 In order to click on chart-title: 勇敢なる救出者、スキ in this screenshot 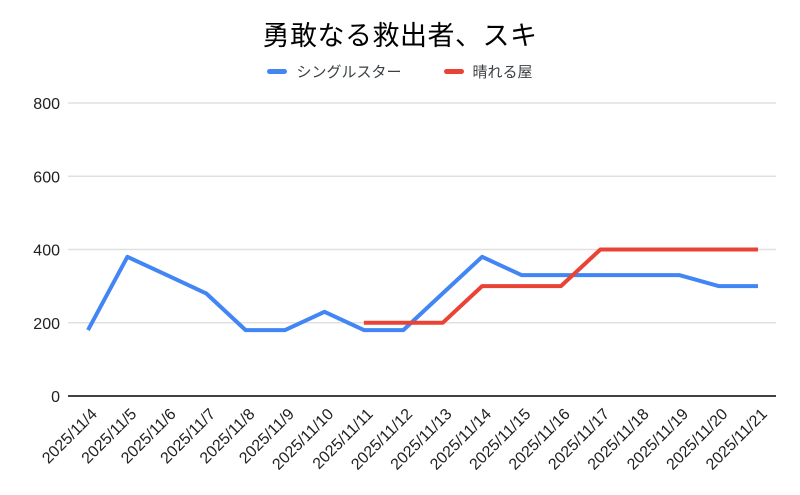, I will do `click(400, 36)`.